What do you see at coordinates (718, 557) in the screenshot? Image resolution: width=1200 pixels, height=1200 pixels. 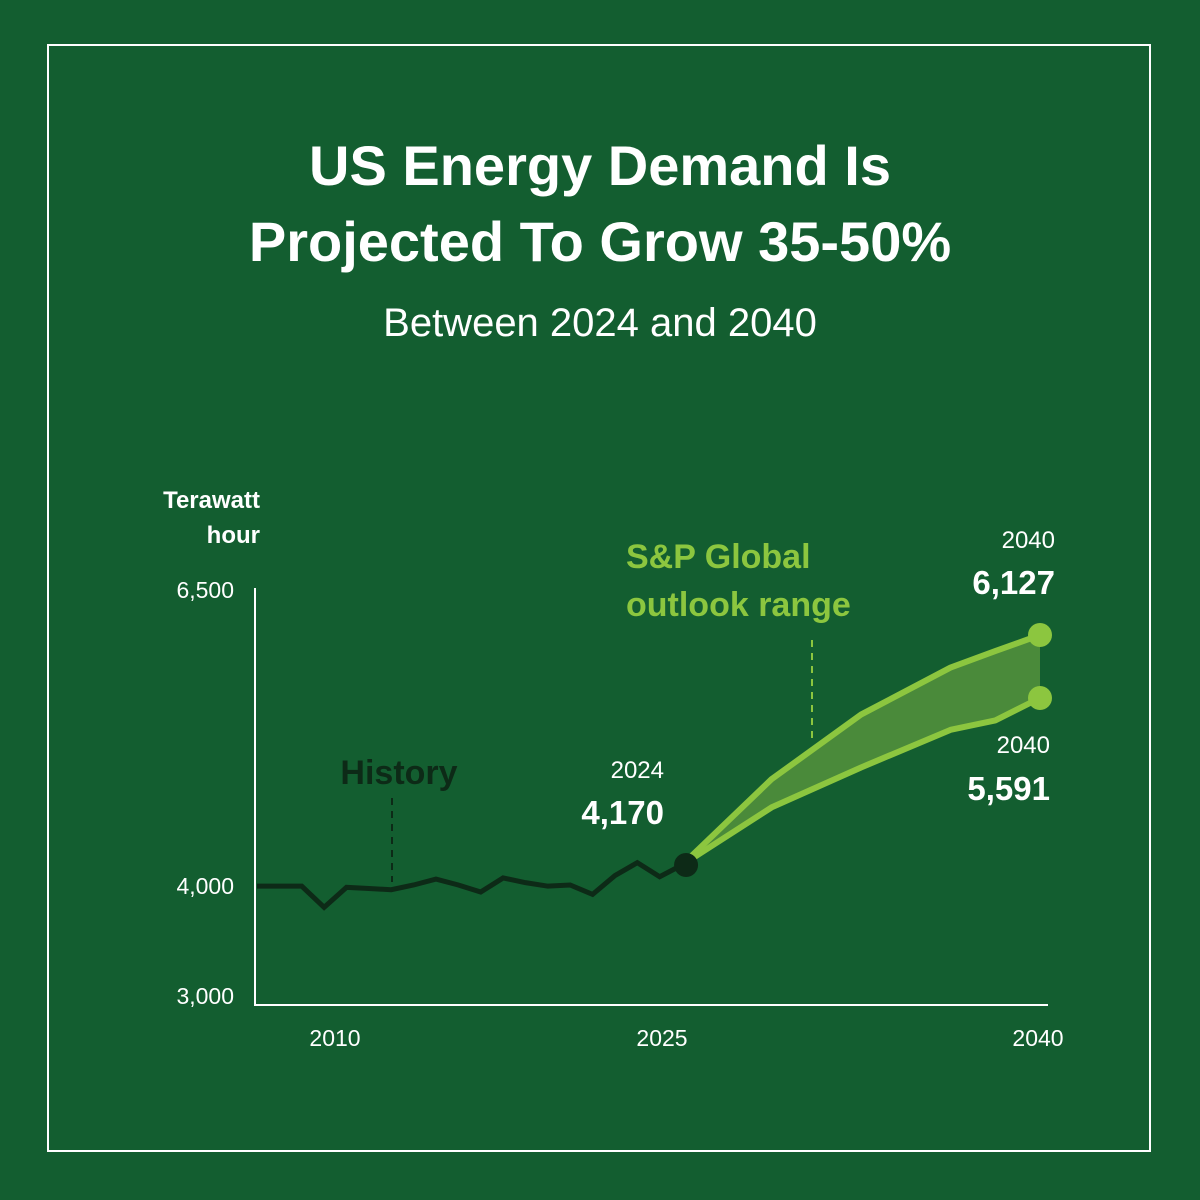 I see `outlook-label-line-1: S&P Global` at bounding box center [718, 557].